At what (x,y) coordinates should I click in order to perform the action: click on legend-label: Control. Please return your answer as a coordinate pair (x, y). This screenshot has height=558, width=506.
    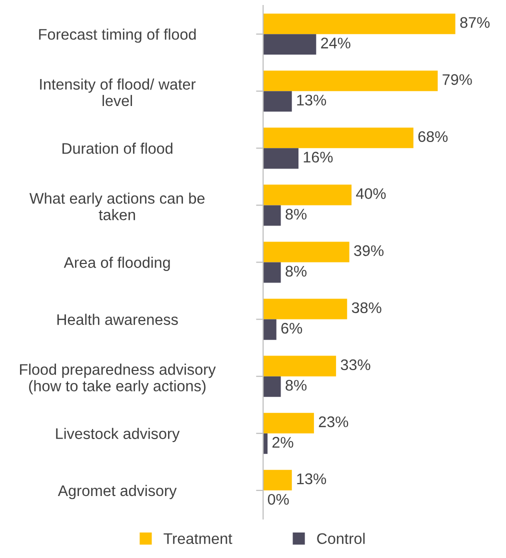
    Looking at the image, I should click on (341, 538).